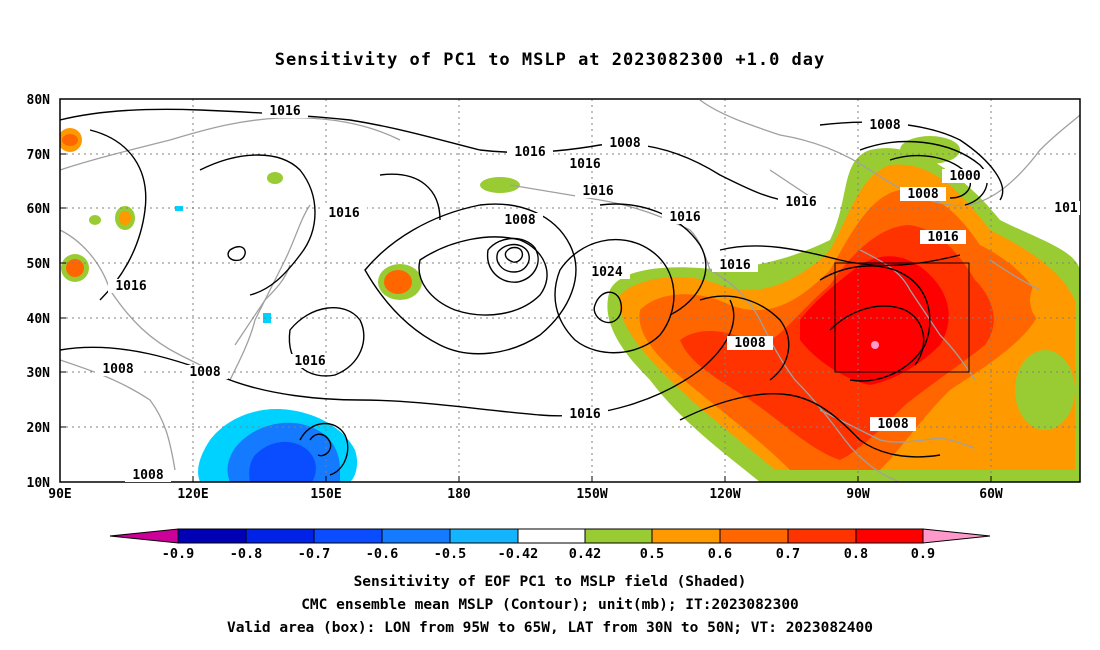  I want to click on lon-label: 150E, so click(325, 494).